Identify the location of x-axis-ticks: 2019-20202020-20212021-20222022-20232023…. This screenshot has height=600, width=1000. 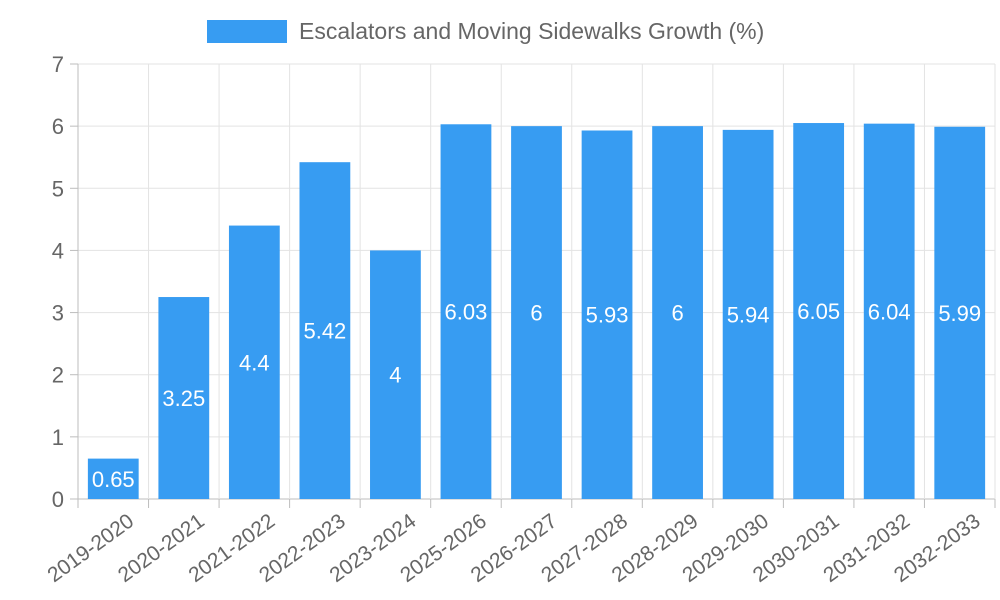
(513, 548).